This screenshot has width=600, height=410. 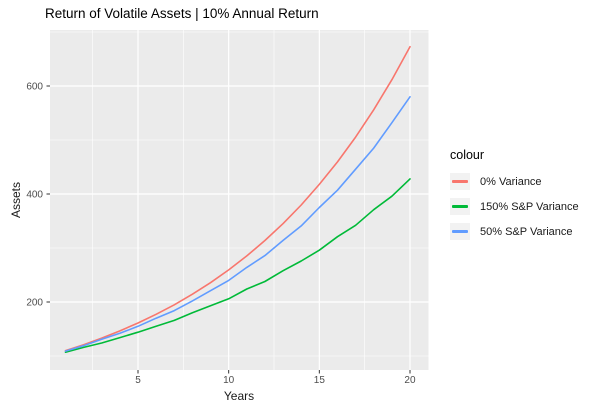 What do you see at coordinates (529, 206) in the screenshot?
I see `legend-item-label: 150% S&P Variance` at bounding box center [529, 206].